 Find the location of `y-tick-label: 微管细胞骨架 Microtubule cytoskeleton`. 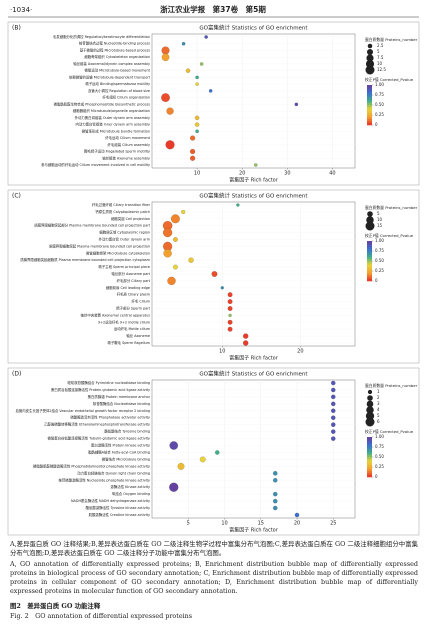

y-tick-label: 微管细胞骨架 Microtubule cytoskeleton is located at coordinates (118, 252).